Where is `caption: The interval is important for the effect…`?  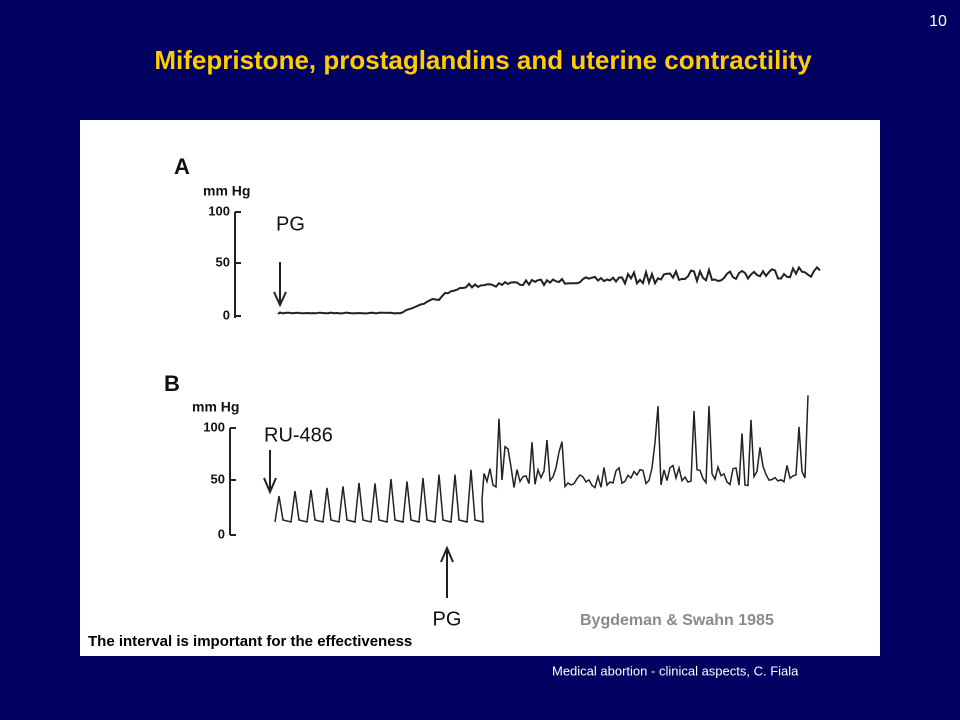
caption: The interval is important for the effect… is located at coordinates (250, 641).